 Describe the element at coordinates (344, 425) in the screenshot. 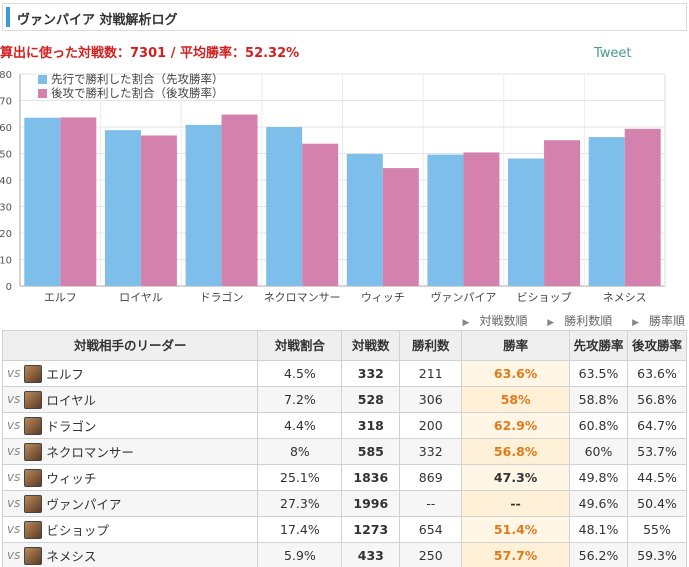

I see `table-row: vs ドラゴン 4.4% 318 200 62.9% 60.8% 64.7%` at that location.